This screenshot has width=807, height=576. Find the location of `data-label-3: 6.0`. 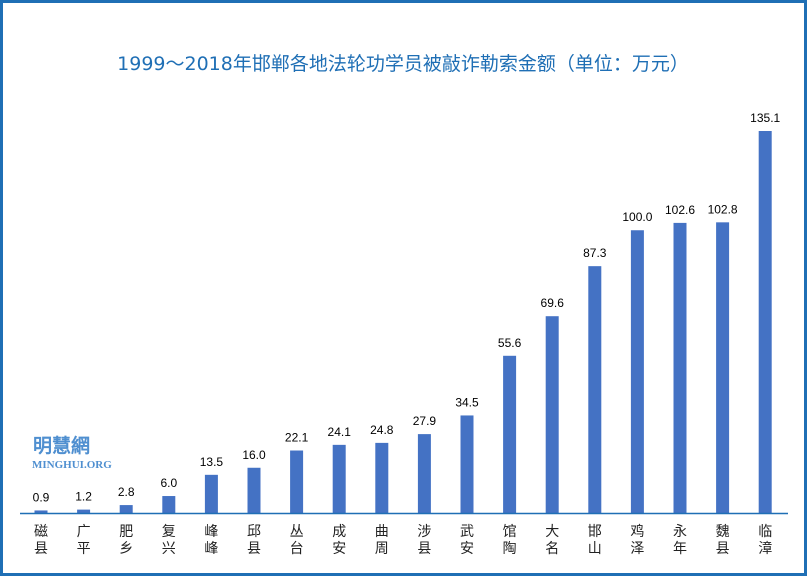

data-label-3: 6.0 is located at coordinates (168, 483).